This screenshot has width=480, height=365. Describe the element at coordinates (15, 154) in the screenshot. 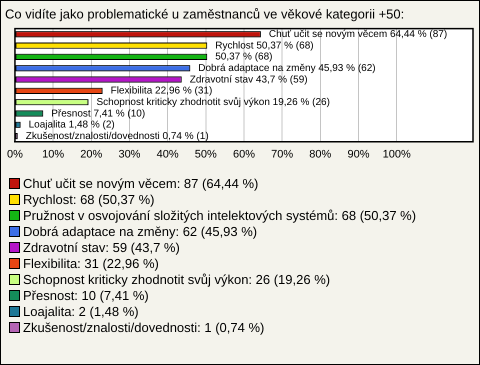

I see `x-tick-label: 0%` at that location.